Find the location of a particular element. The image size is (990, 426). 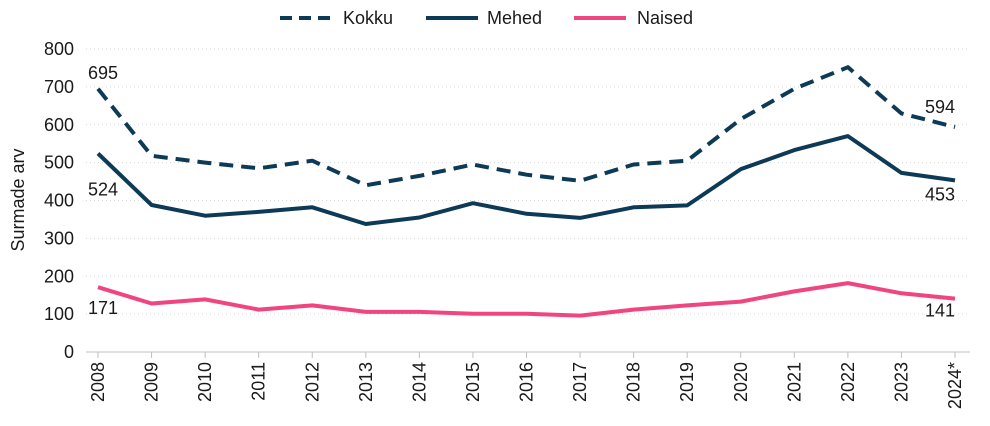

data-label-kokku: 594 is located at coordinates (940, 107).